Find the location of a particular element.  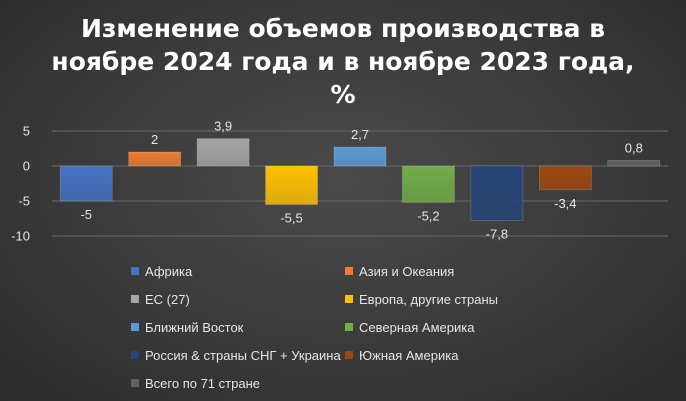

legend-item: Азия и Океания is located at coordinates (445, 271).